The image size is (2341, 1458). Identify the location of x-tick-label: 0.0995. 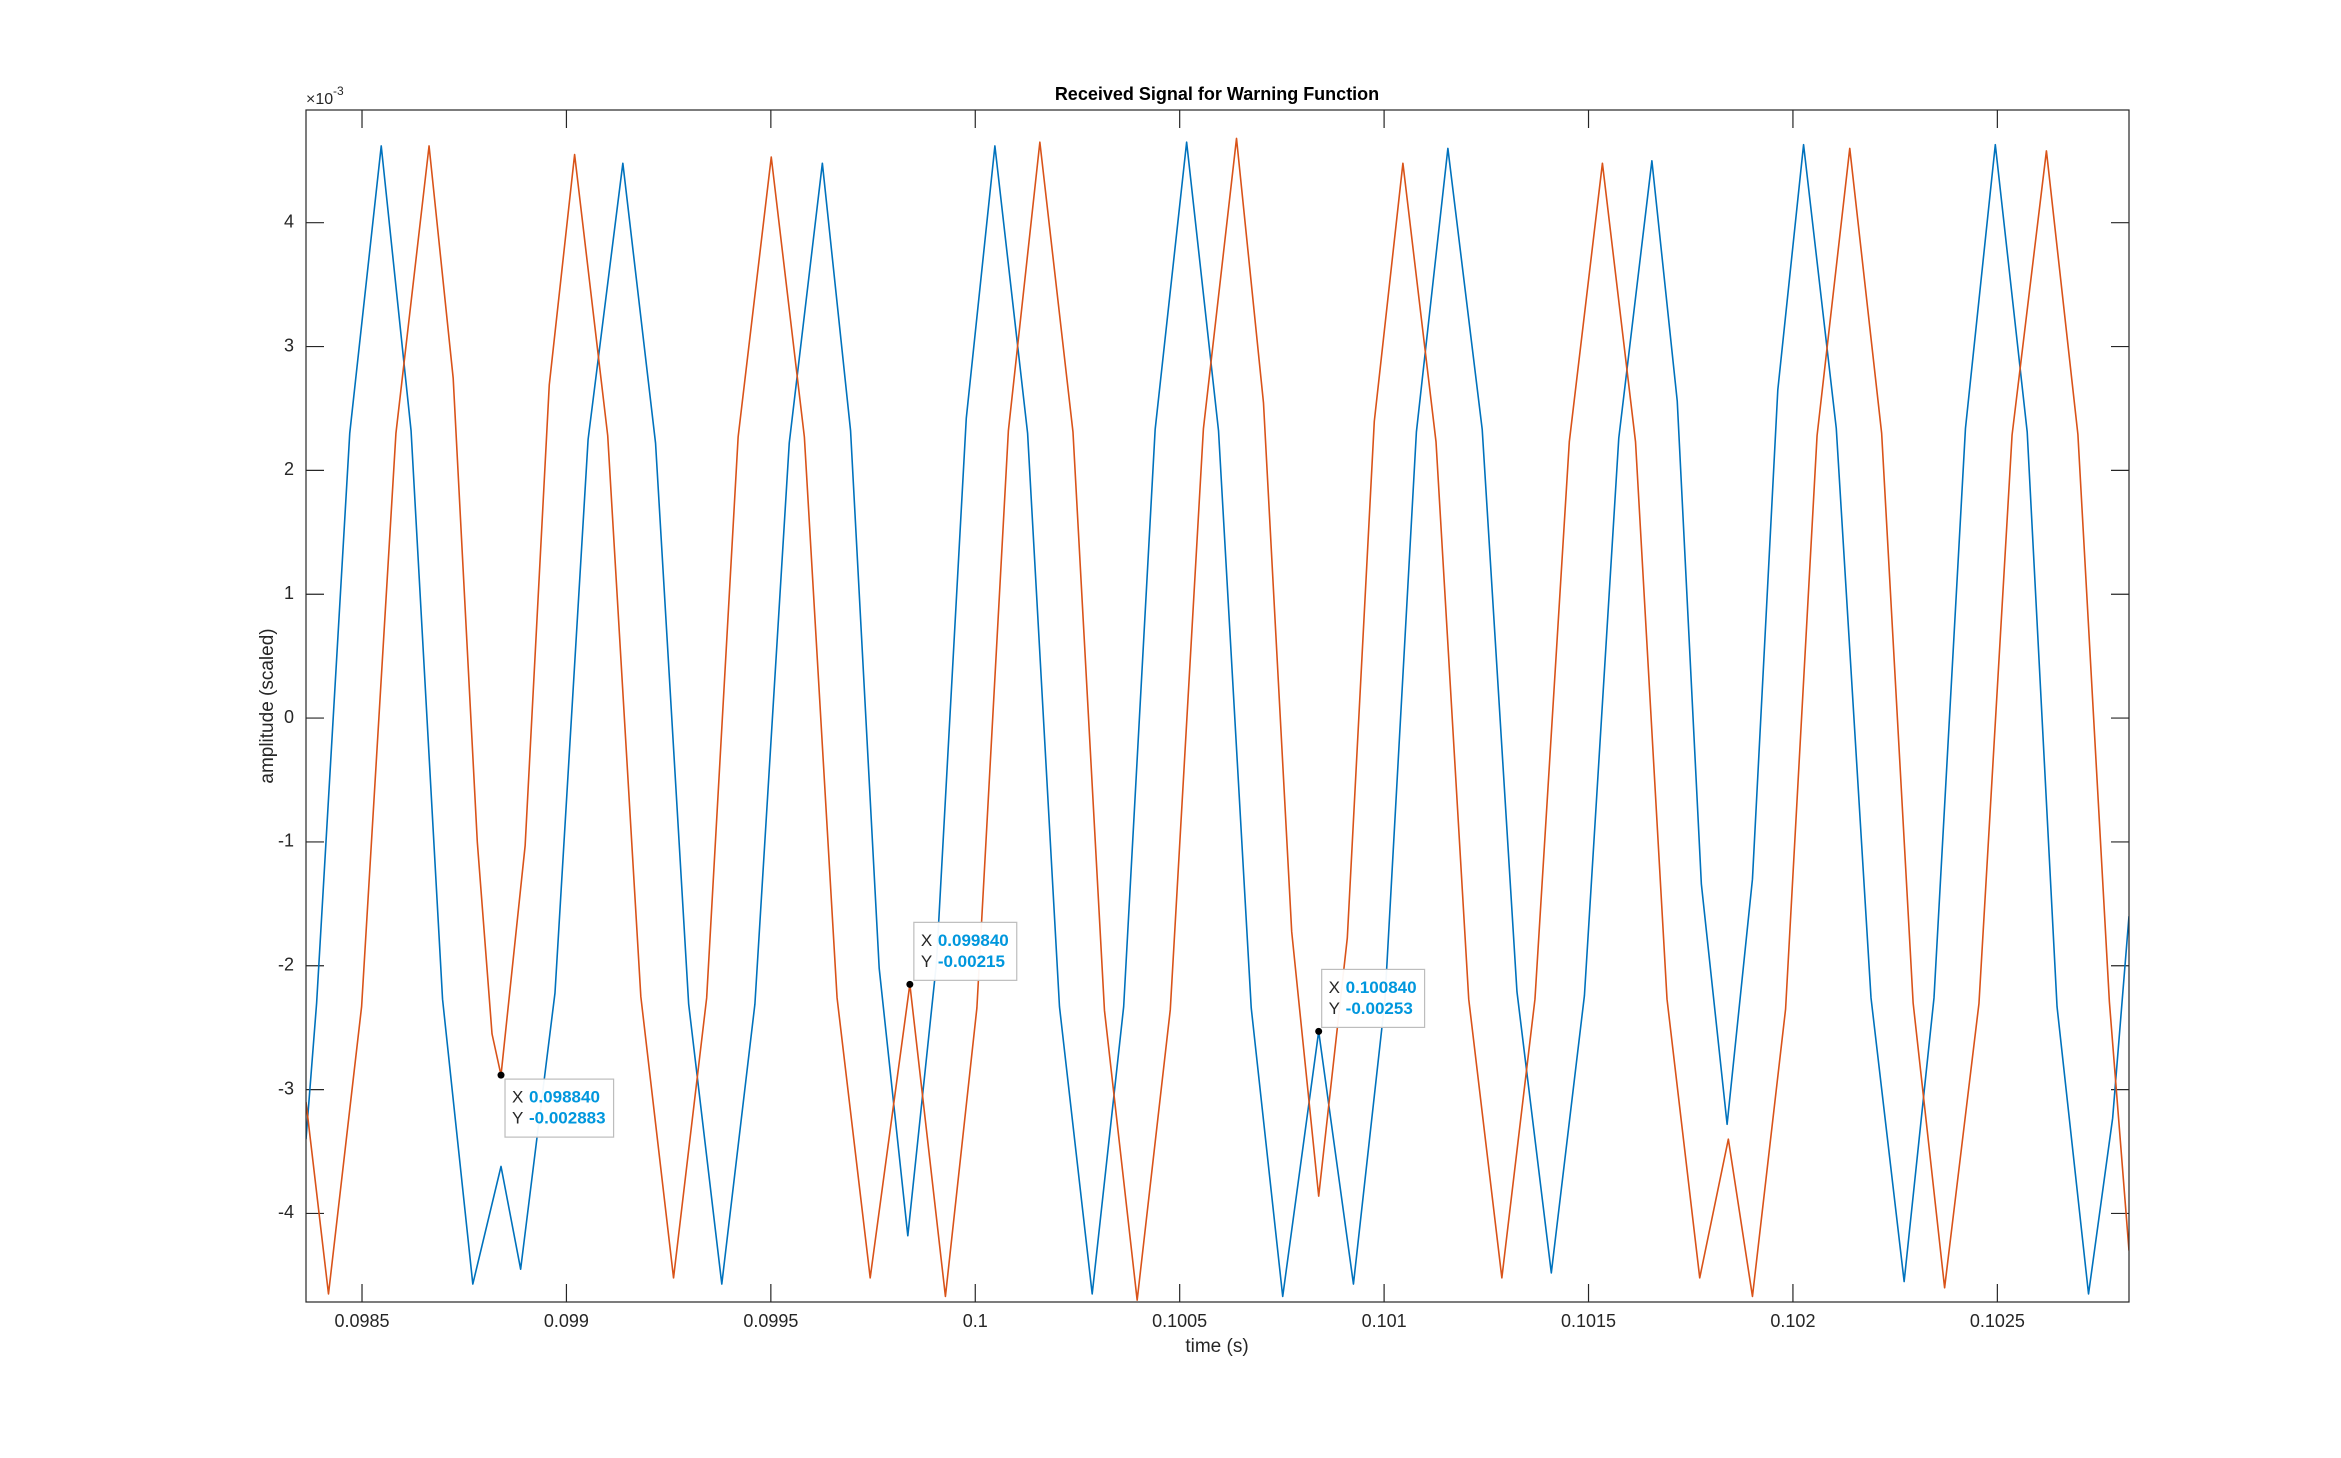
(770, 1321).